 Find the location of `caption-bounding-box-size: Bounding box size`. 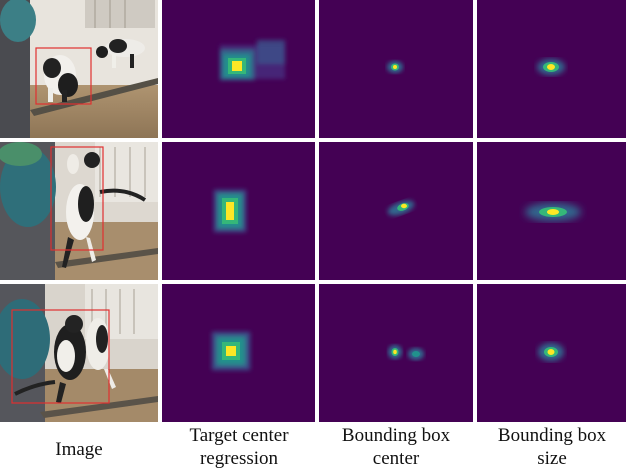

caption-bounding-box-size: Bounding box size is located at coordinates (552, 447).